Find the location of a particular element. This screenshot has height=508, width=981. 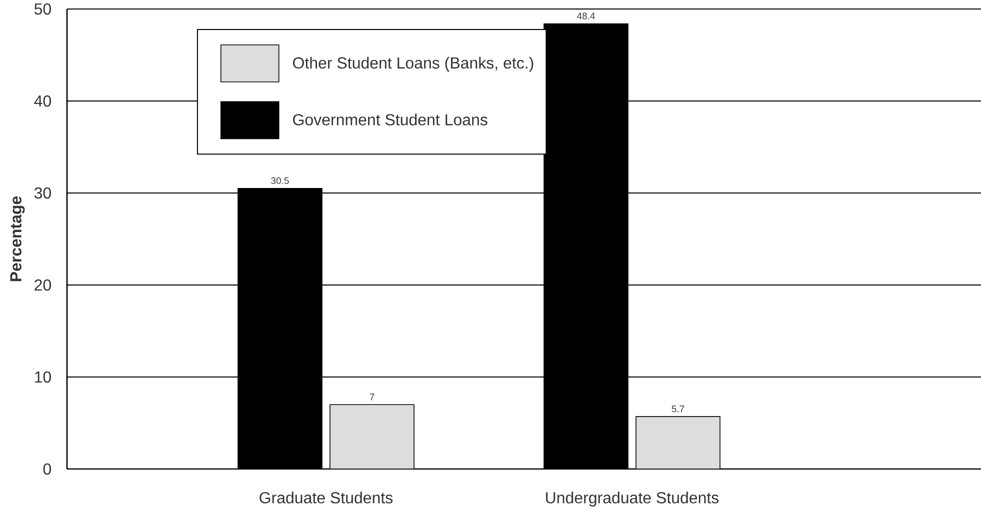

y-tick-label: 40 is located at coordinates (42, 101).